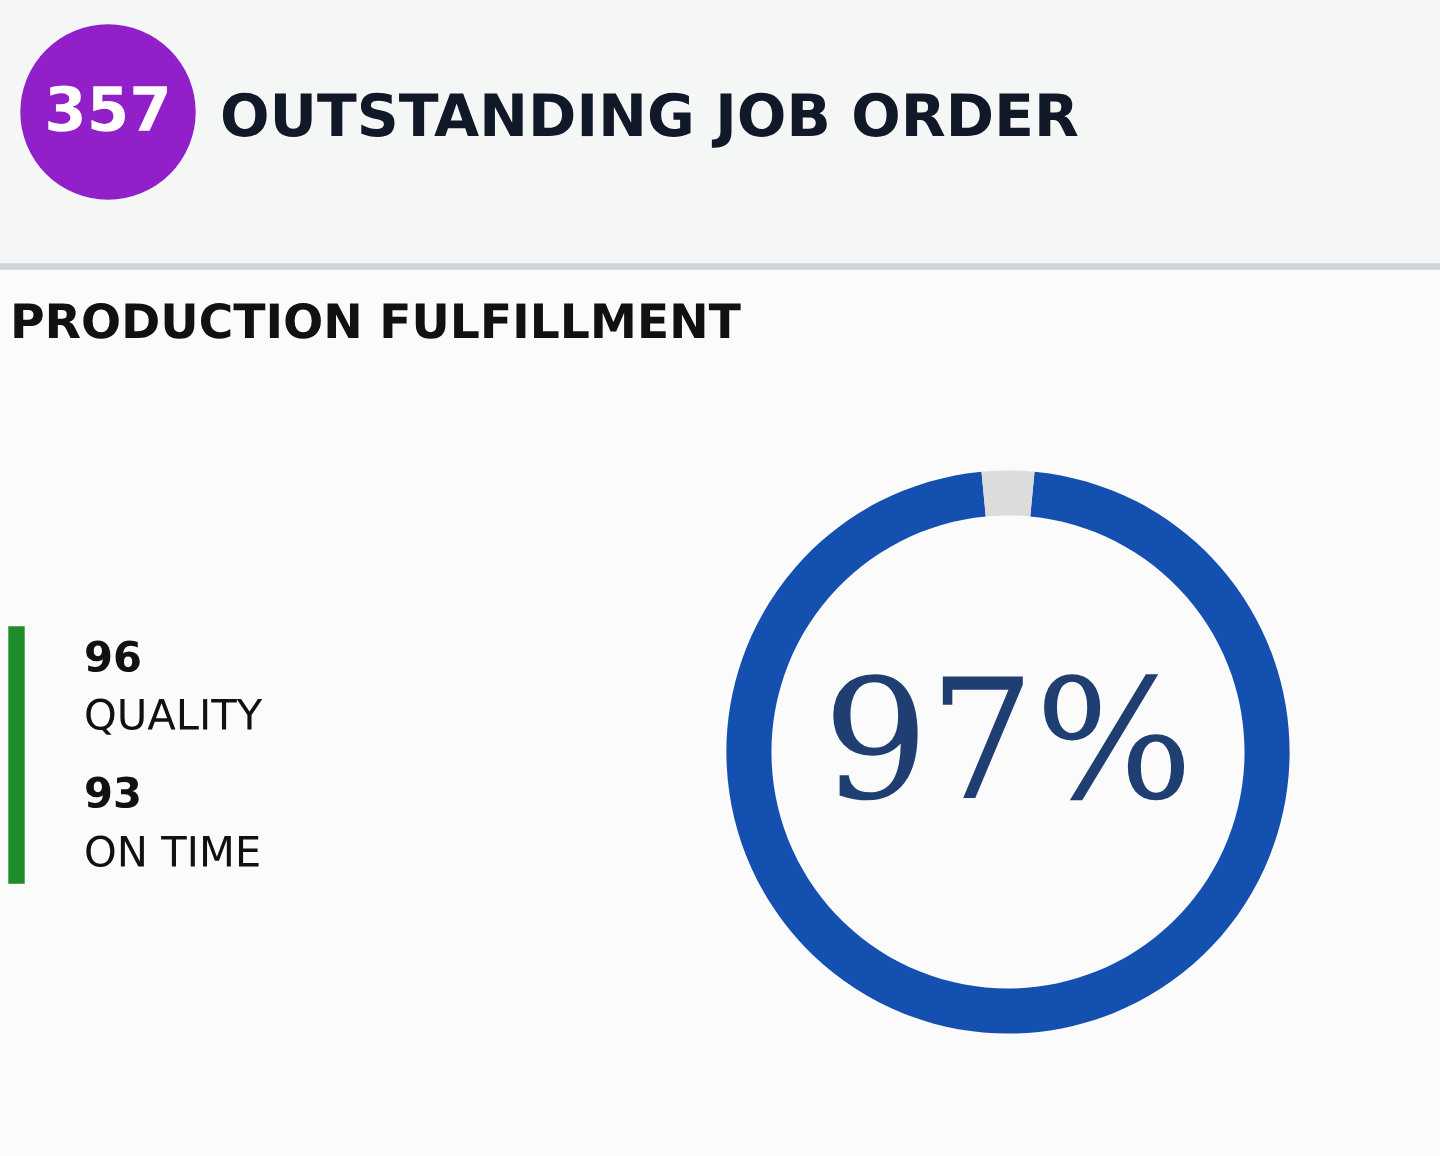 This screenshot has width=1440, height=1156. I want to click on text: QUALITY, so click(174, 716).